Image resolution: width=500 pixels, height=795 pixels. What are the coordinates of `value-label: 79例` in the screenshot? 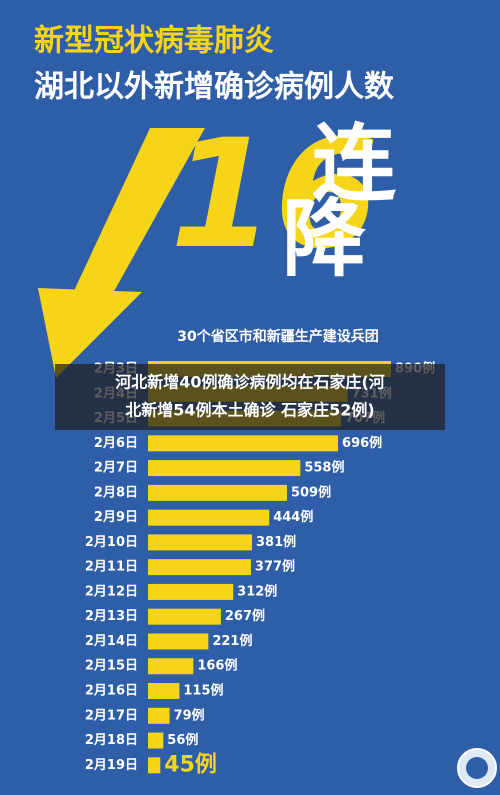 It's located at (189, 715).